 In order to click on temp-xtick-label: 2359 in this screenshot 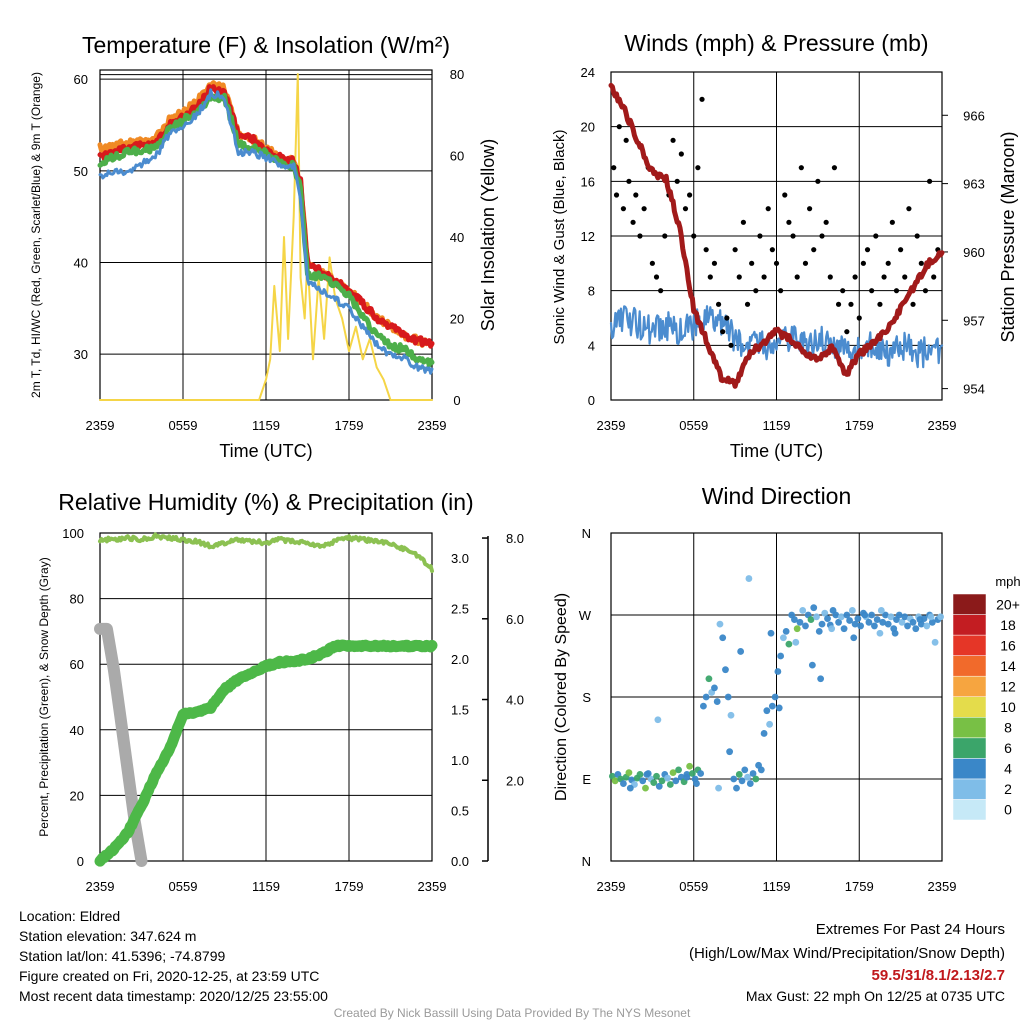, I will do `click(432, 425)`.